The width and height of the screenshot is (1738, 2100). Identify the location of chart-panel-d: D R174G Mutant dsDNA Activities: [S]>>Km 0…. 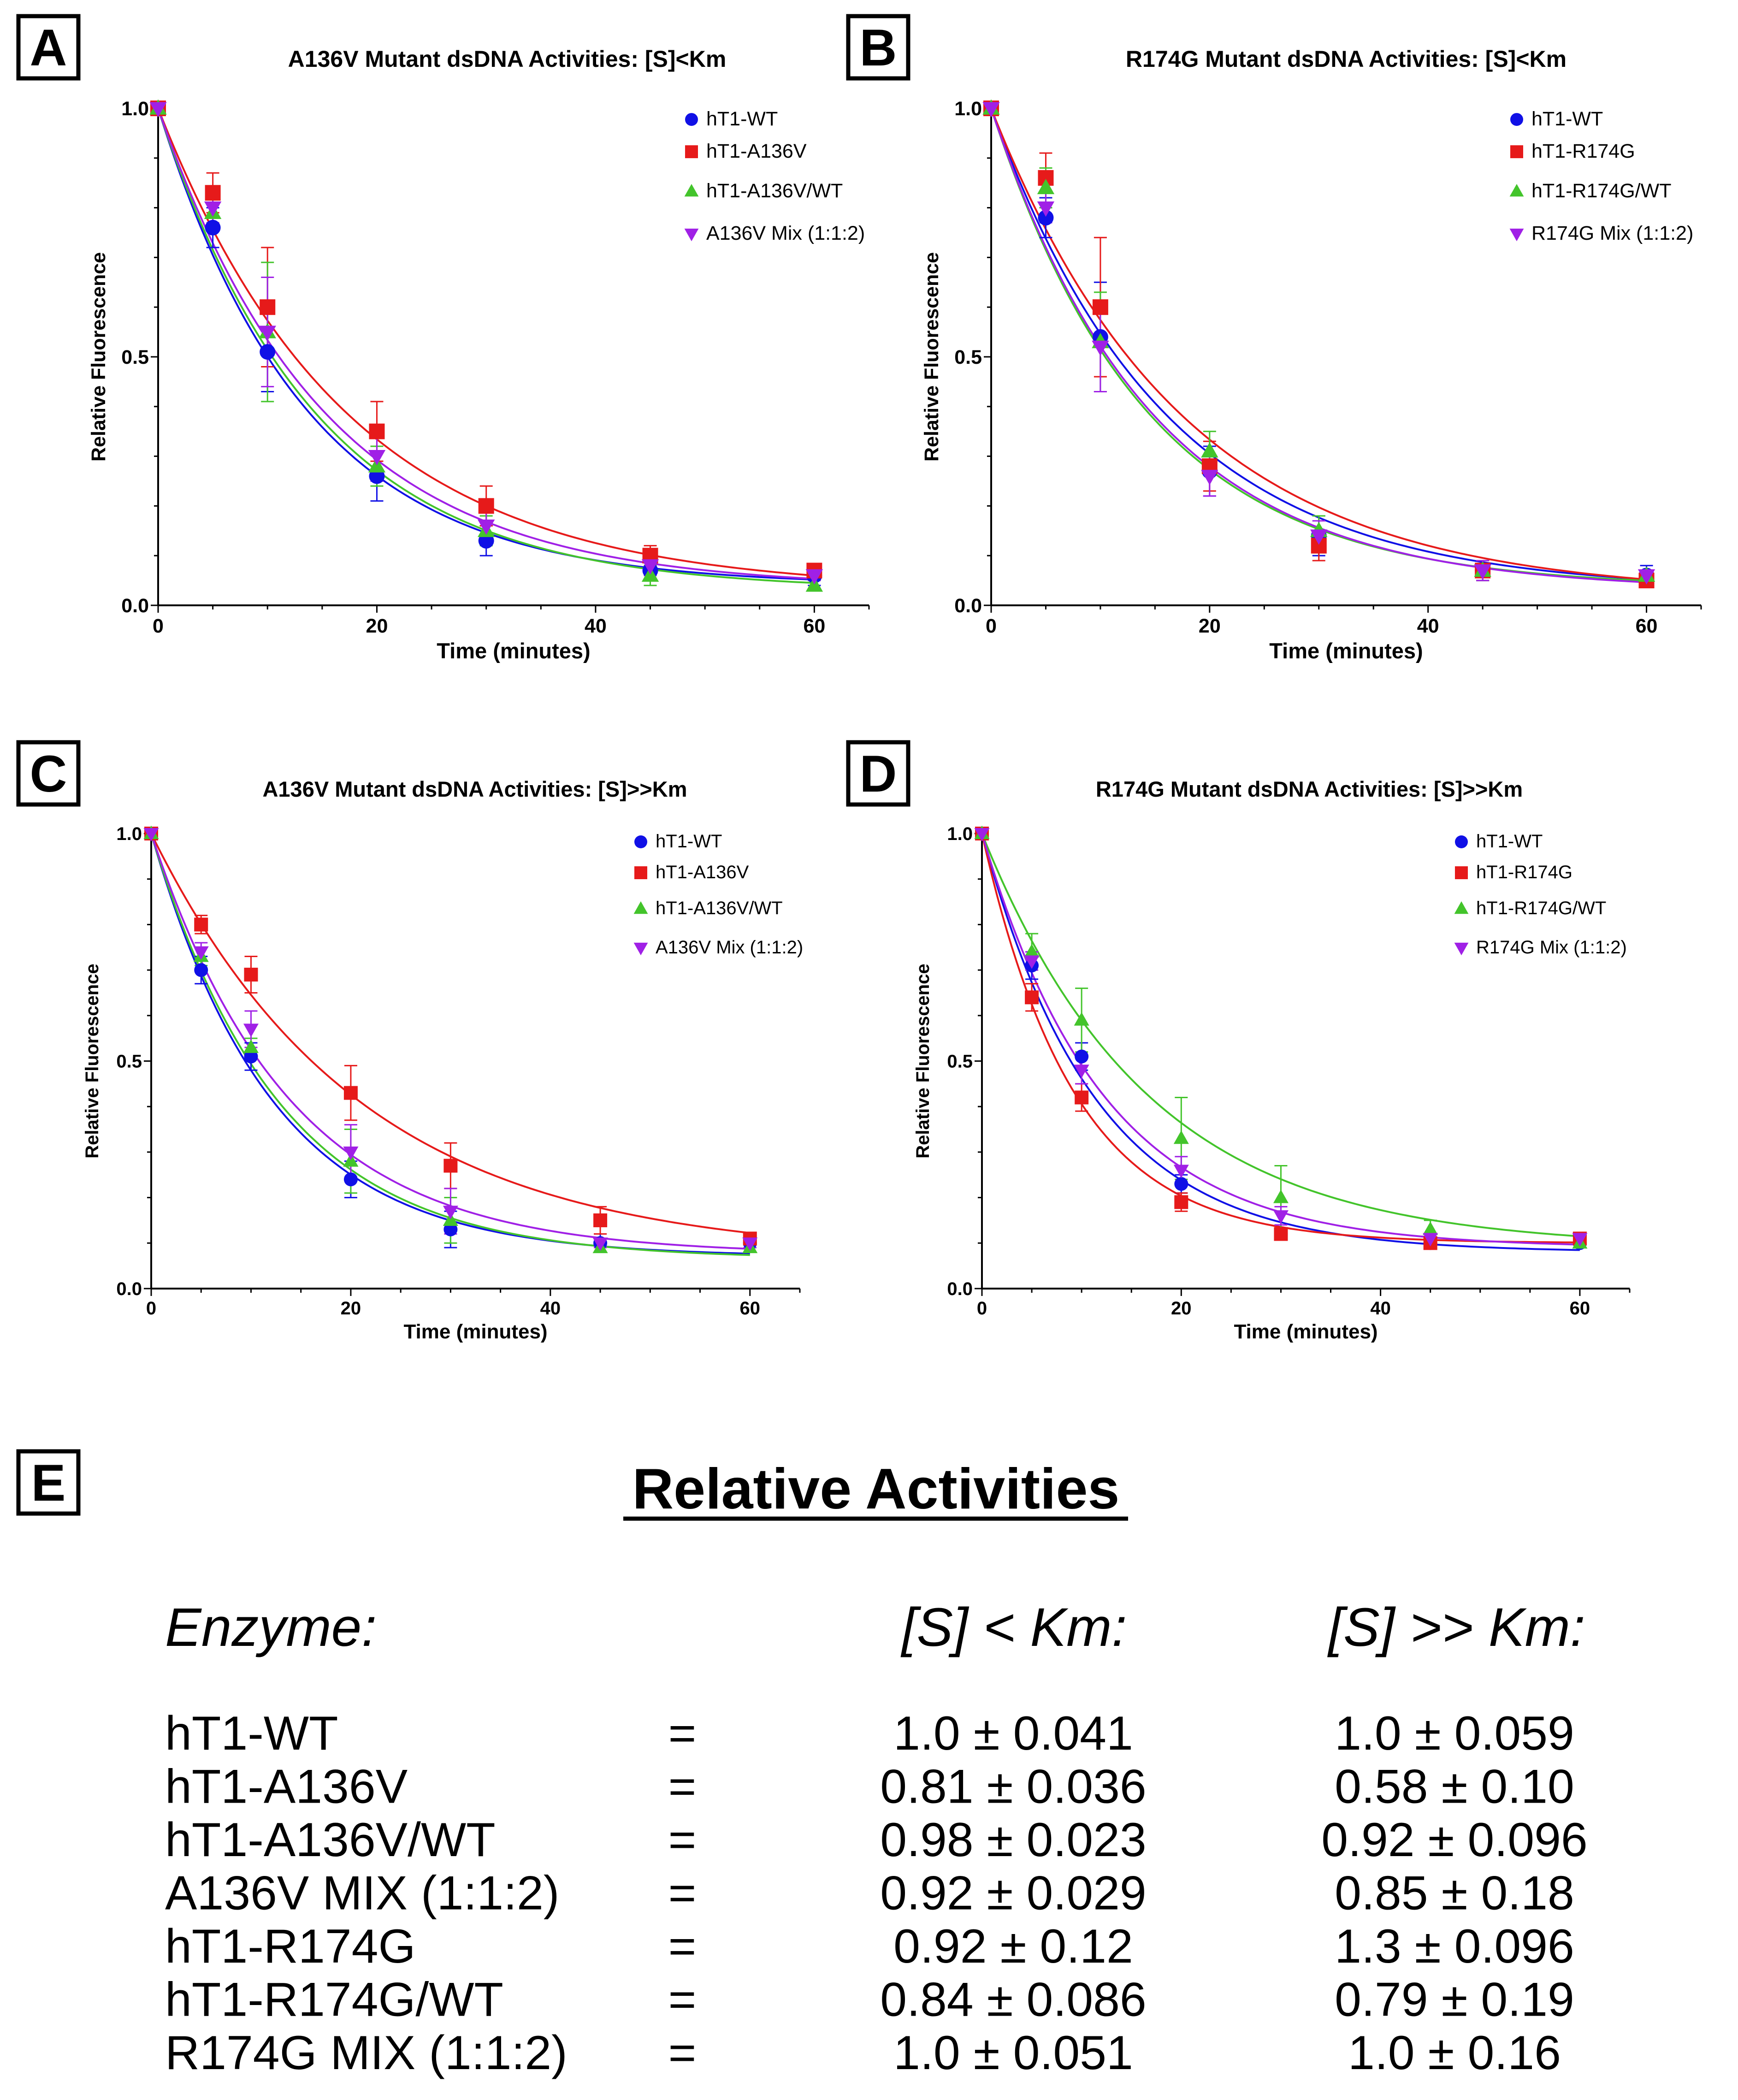
(1239, 1041).